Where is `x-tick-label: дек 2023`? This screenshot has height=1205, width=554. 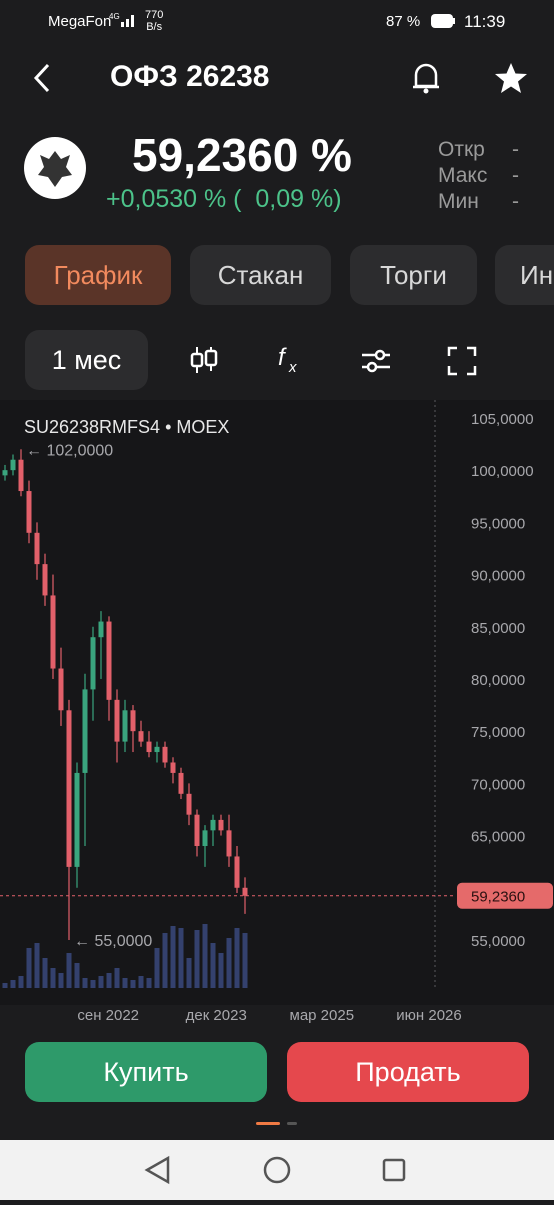
x-tick-label: дек 2023 is located at coordinates (216, 1015).